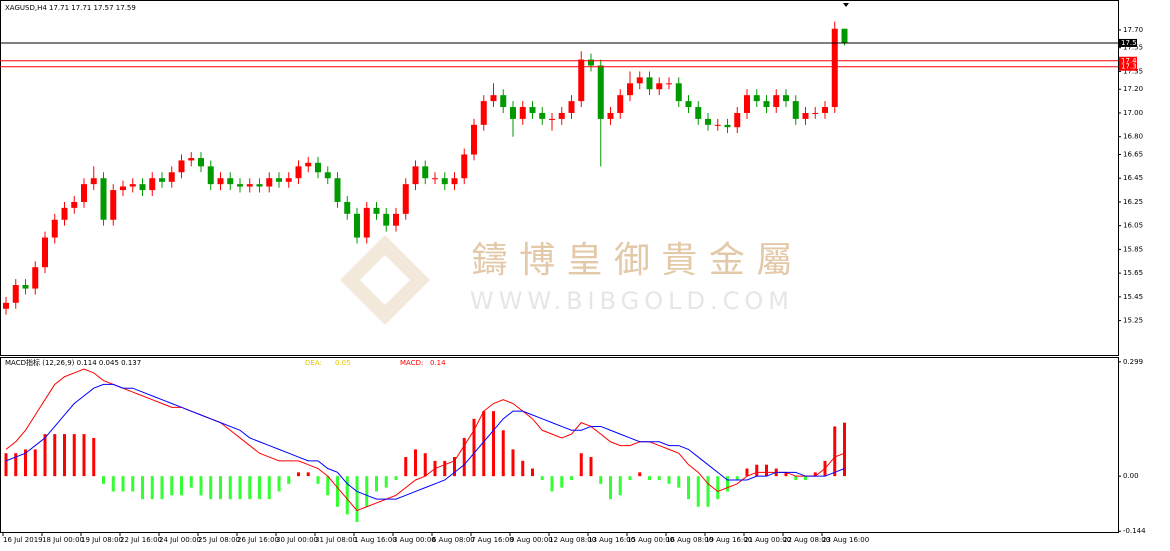  Describe the element at coordinates (611, 540) in the screenshot. I see `x-tick-label: 13 Aug 16:00` at that location.